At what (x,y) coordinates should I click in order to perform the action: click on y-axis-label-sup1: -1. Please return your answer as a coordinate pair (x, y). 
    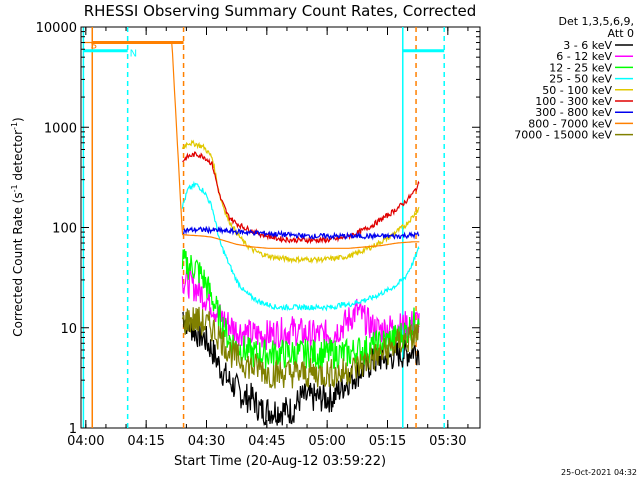
    Looking at the image, I should click on (14, 188).